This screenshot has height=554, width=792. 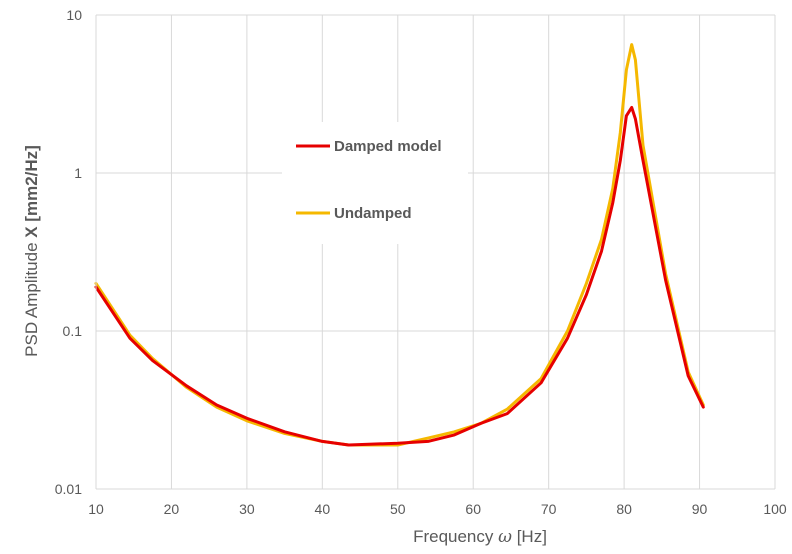 I want to click on legend: Damped model Undamped, so click(x=375, y=183).